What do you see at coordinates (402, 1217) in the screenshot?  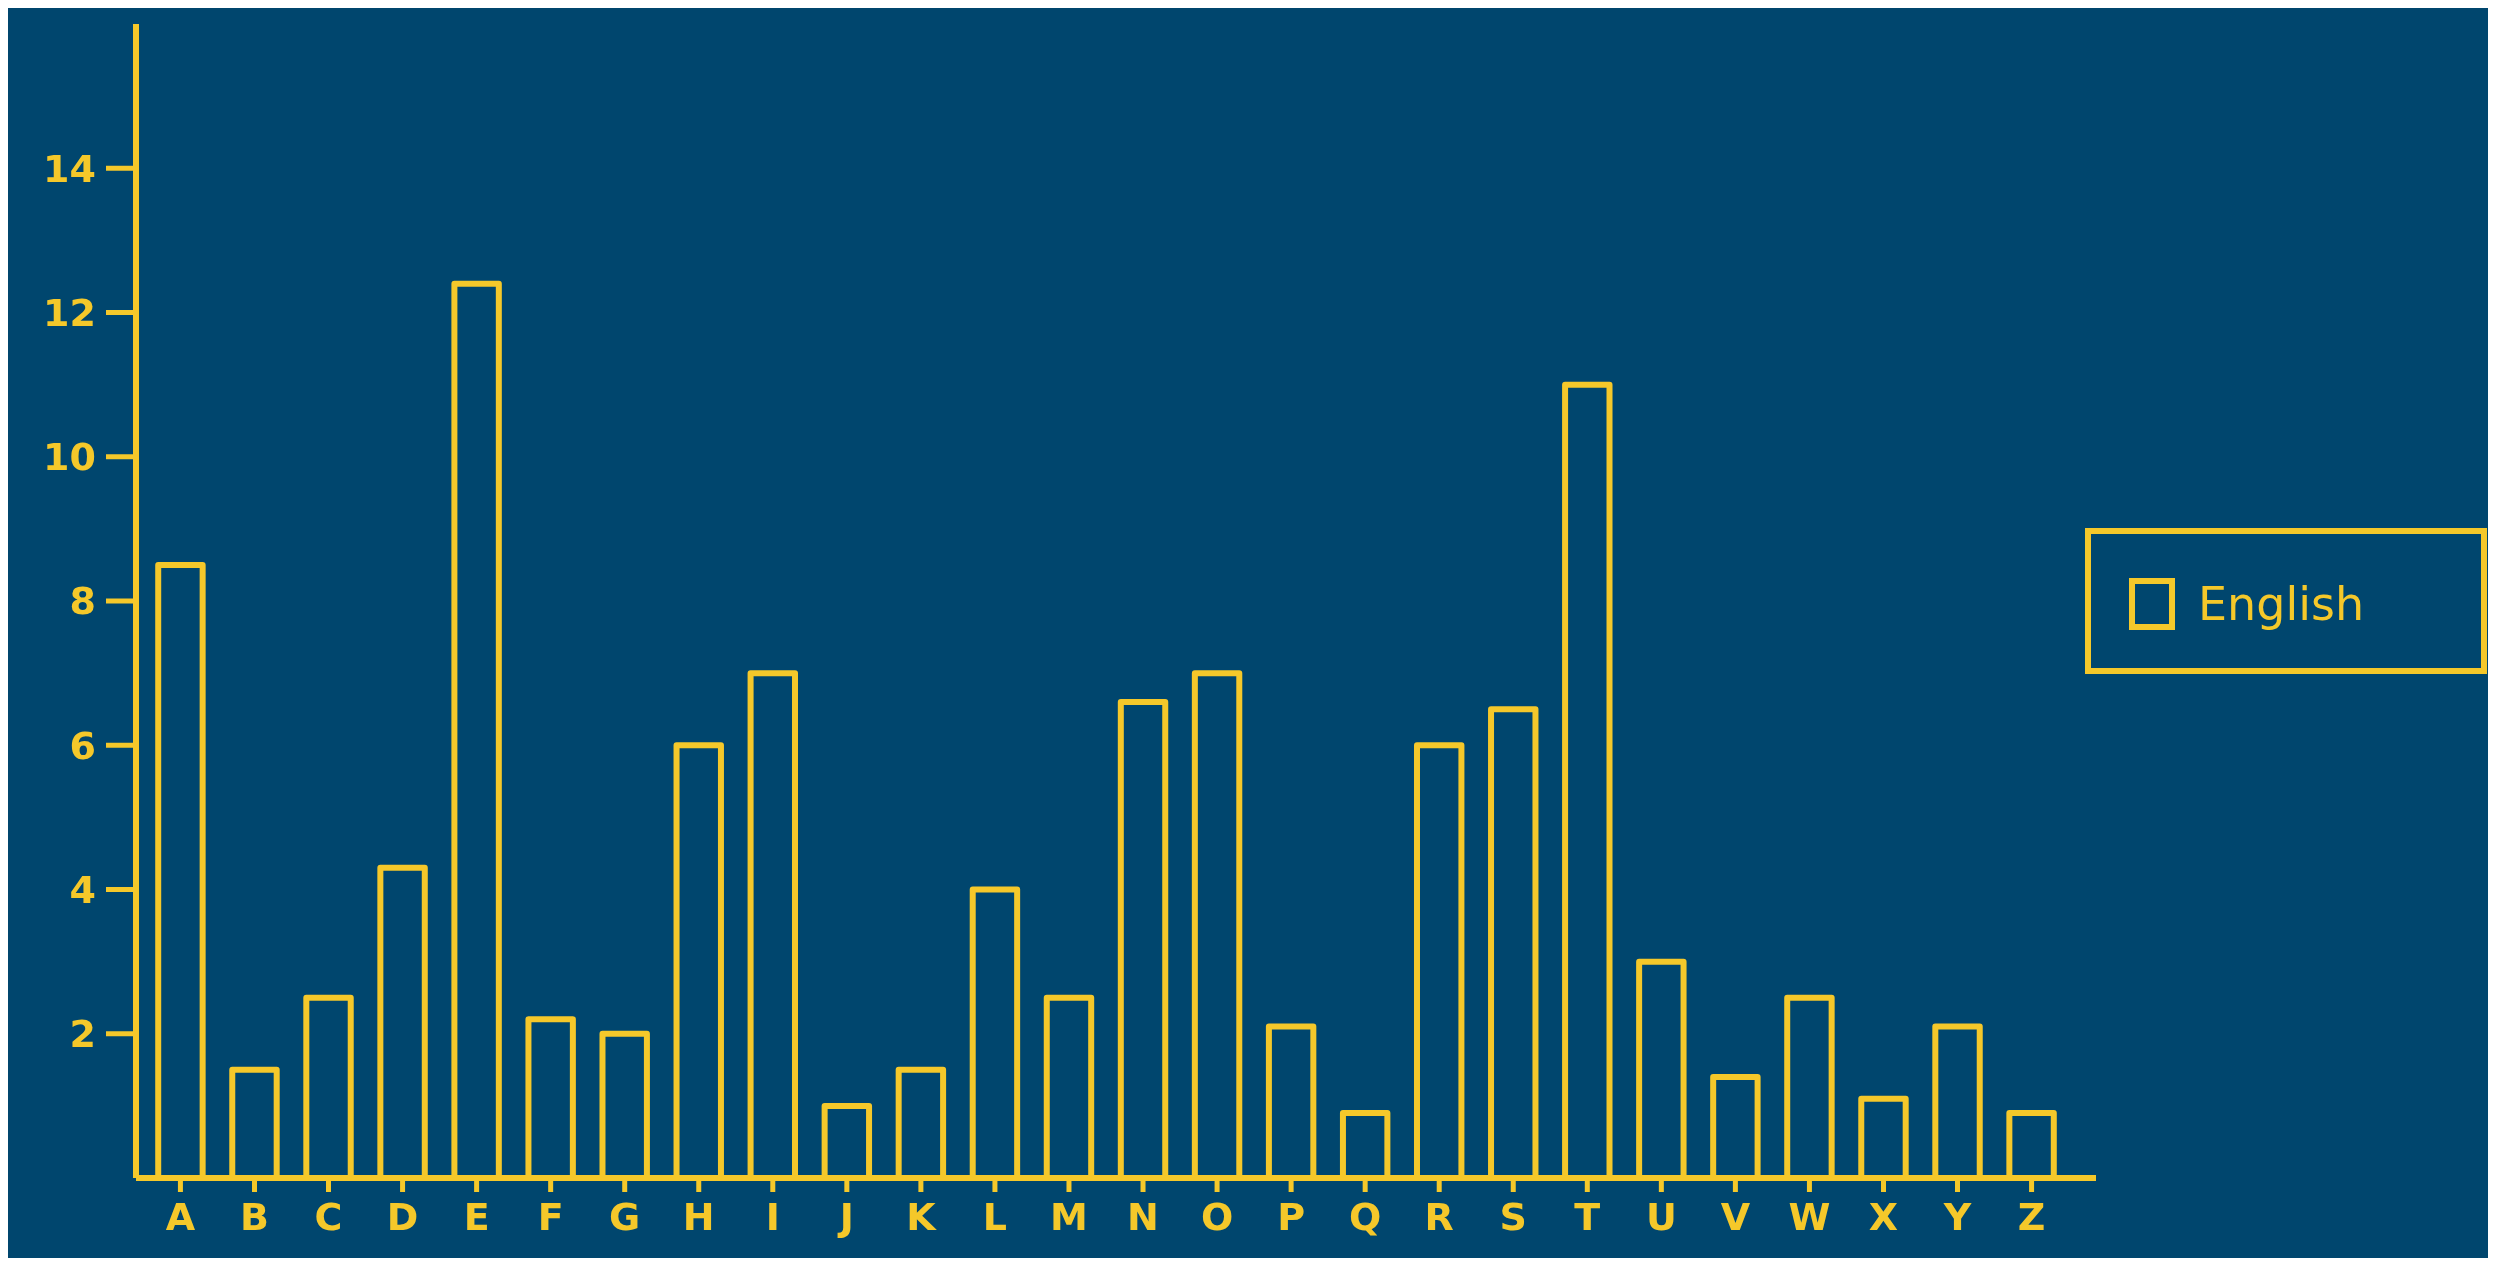 I see `x-tick-label: D` at bounding box center [402, 1217].